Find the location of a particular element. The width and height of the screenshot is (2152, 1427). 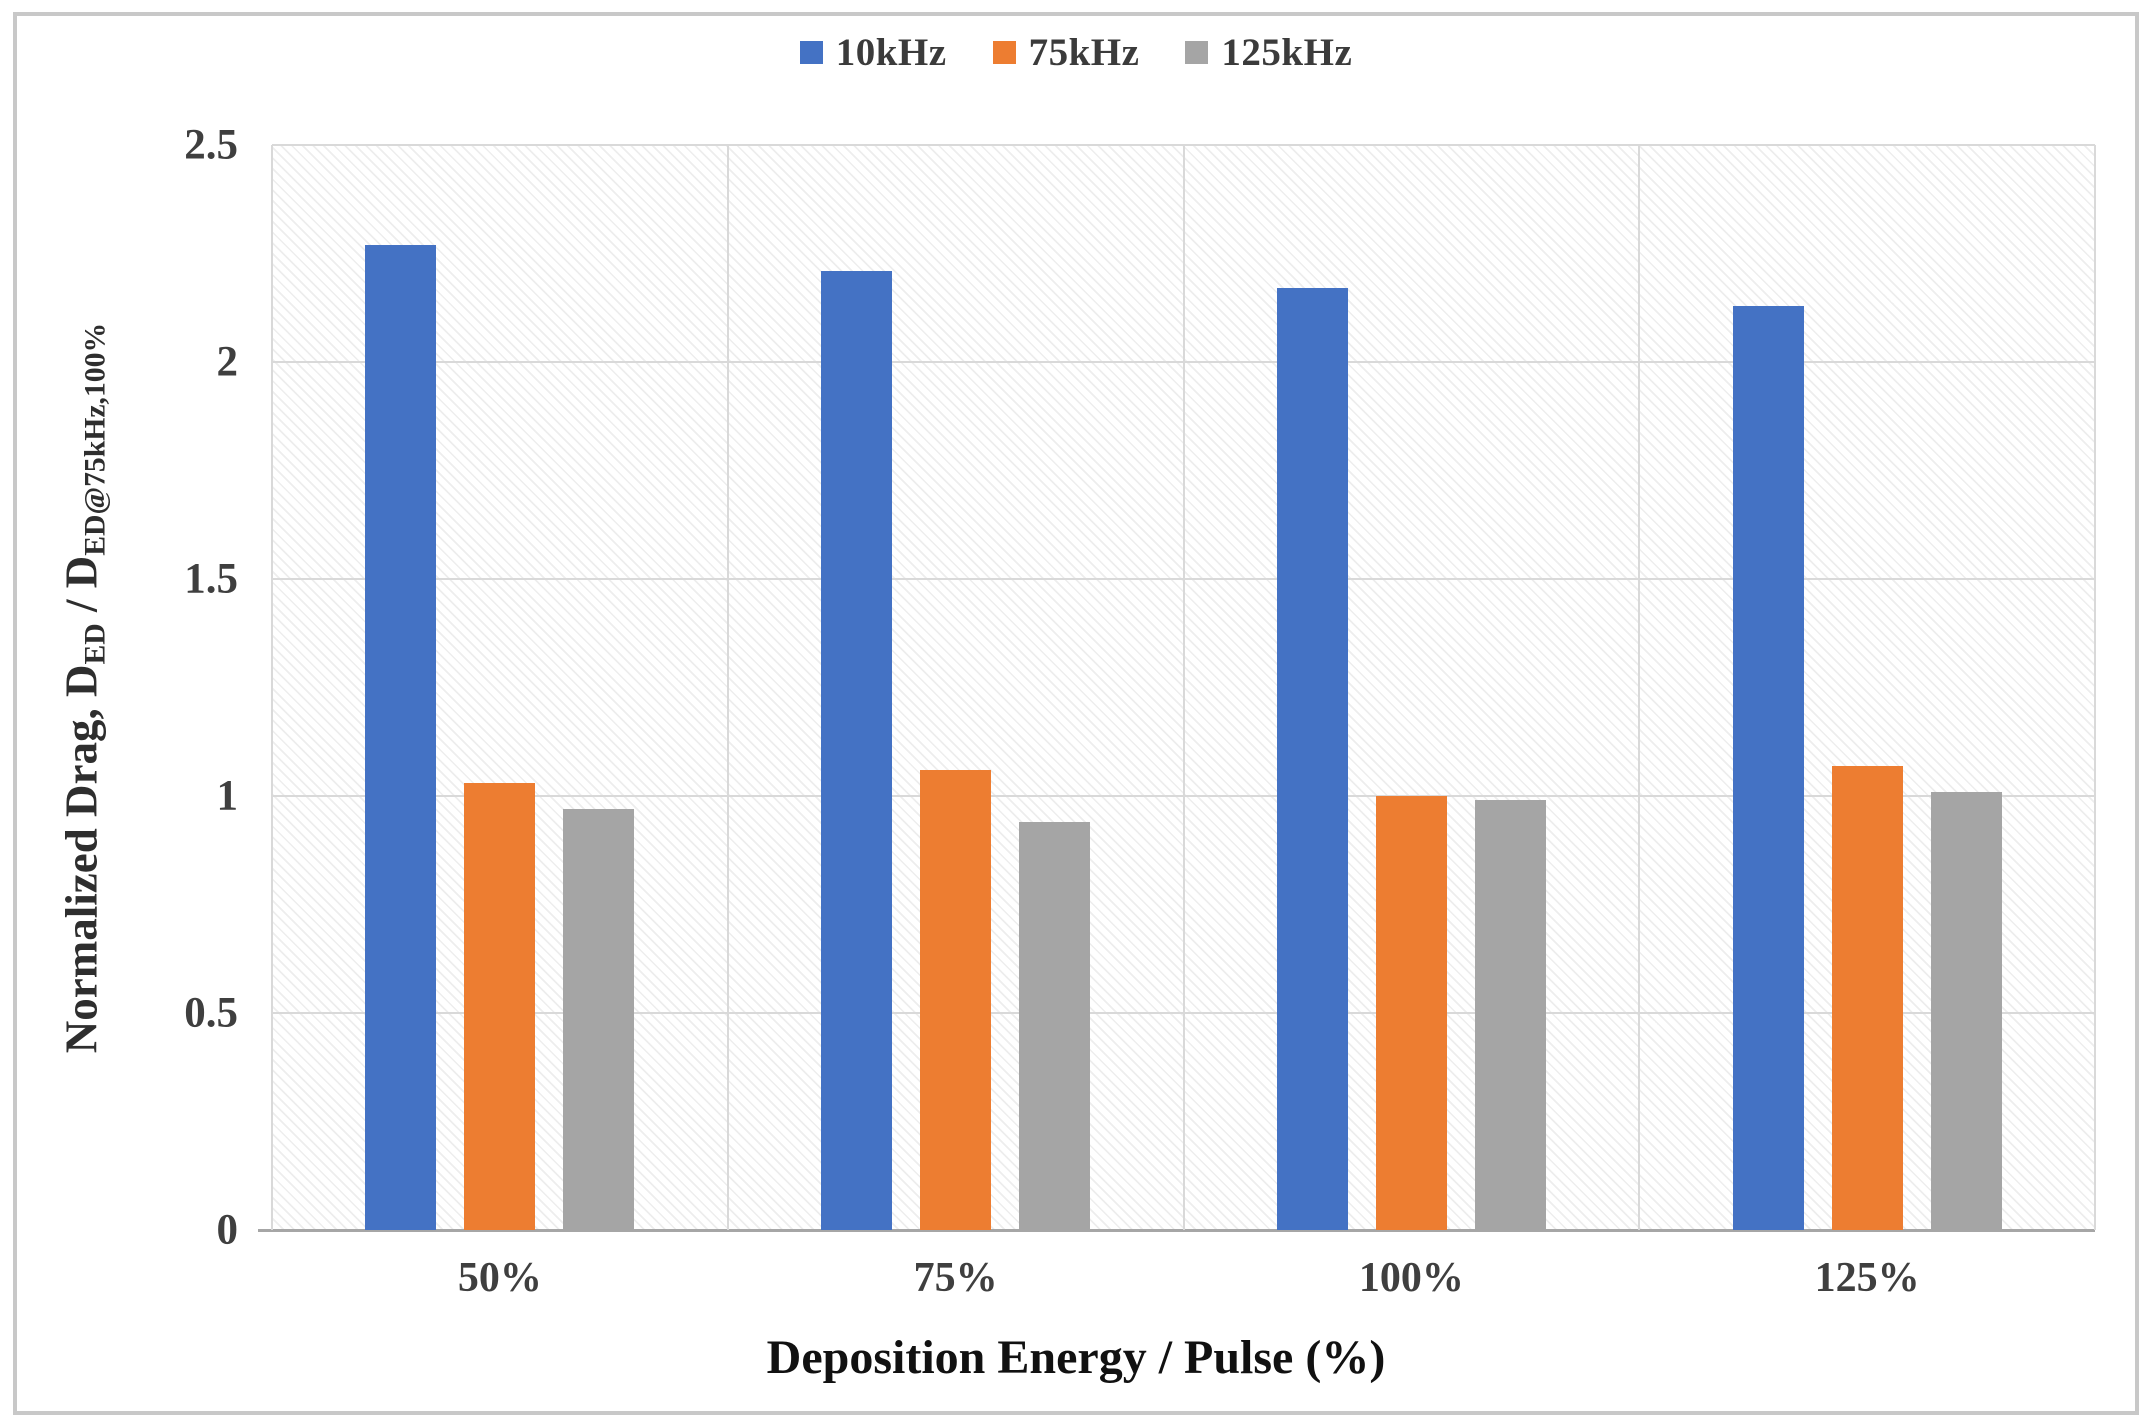

legend-label: 75kHz is located at coordinates (1084, 52).